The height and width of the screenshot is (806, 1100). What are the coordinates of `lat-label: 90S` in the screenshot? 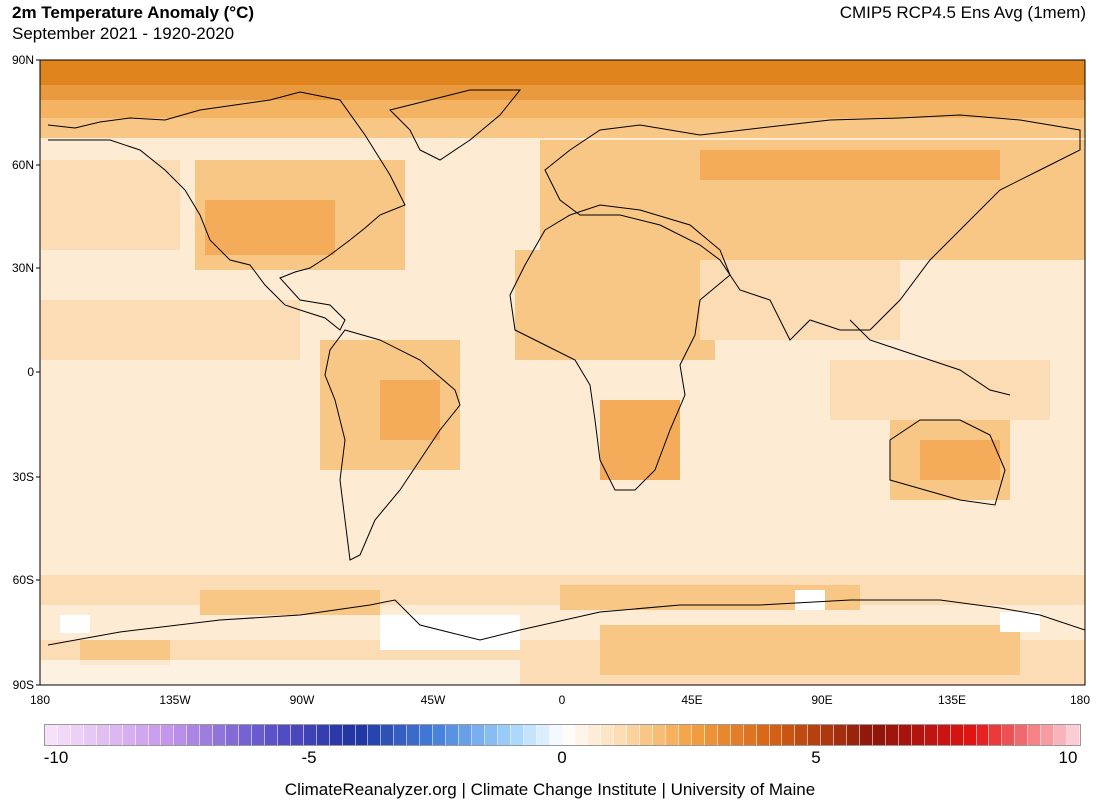 It's located at (23, 685).